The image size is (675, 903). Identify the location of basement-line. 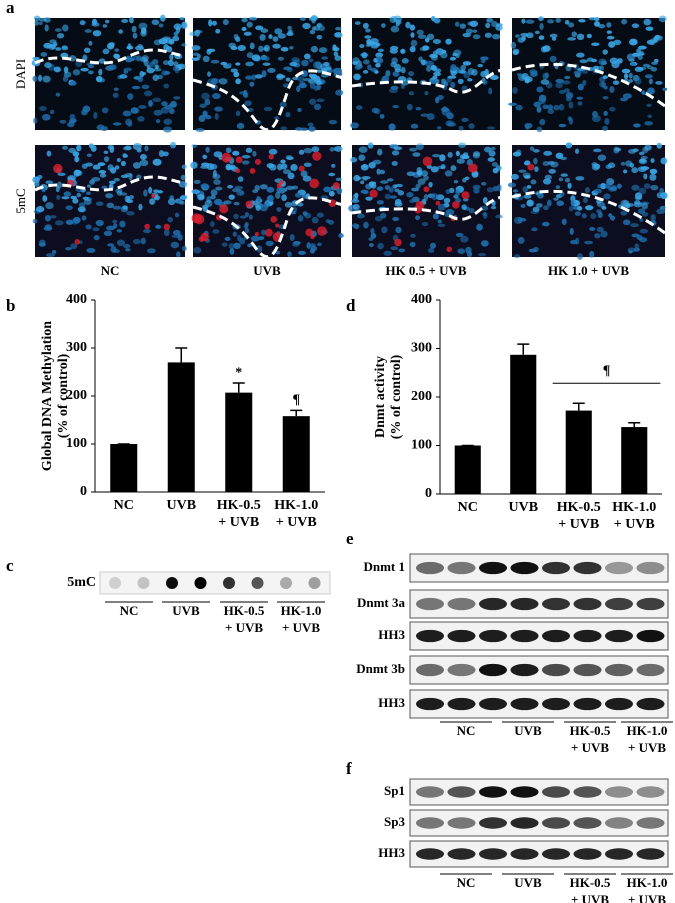
(268, 100).